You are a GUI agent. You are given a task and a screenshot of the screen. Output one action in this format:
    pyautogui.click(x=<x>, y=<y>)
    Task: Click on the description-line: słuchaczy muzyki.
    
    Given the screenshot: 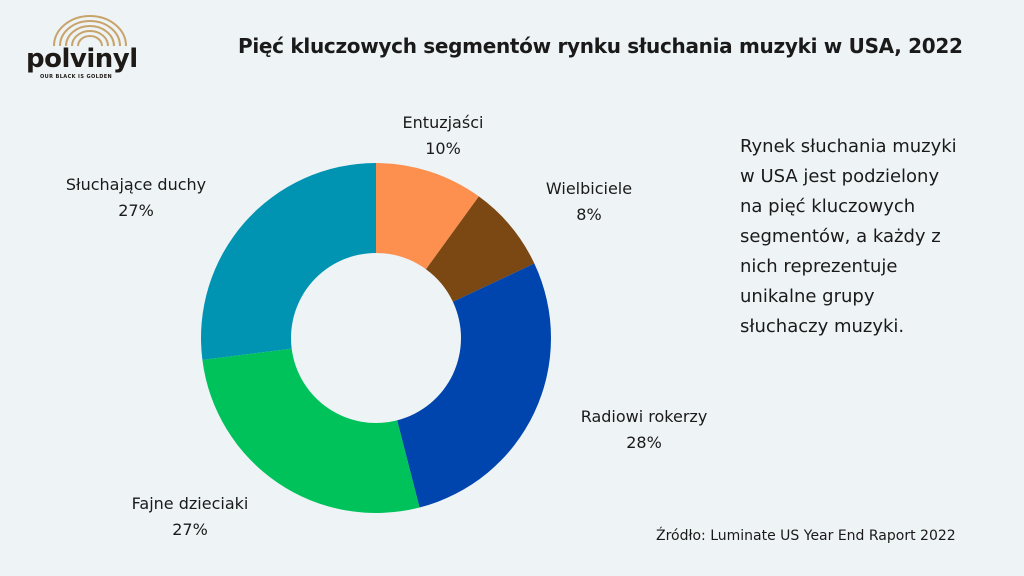 What is the action you would take?
    pyautogui.click(x=822, y=326)
    